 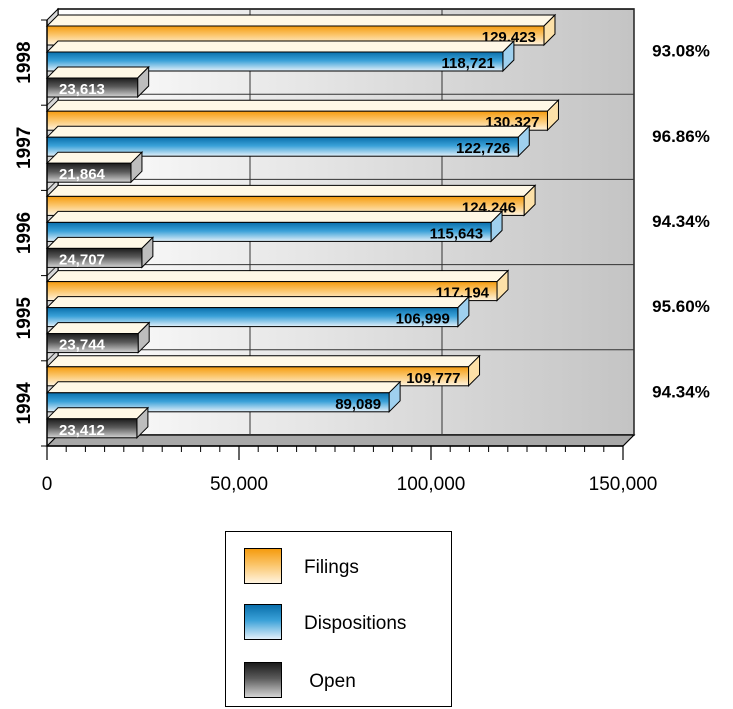 I want to click on data-label-open-1995: 23,744, so click(x=82, y=345).